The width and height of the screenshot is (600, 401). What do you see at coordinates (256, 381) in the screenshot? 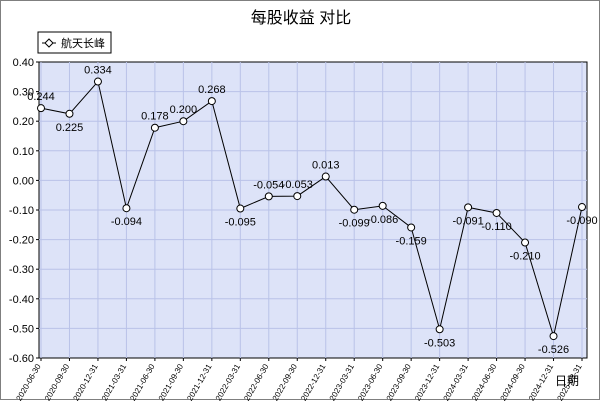
I see `x-tick-label: 2022-06-30` at bounding box center [256, 381].